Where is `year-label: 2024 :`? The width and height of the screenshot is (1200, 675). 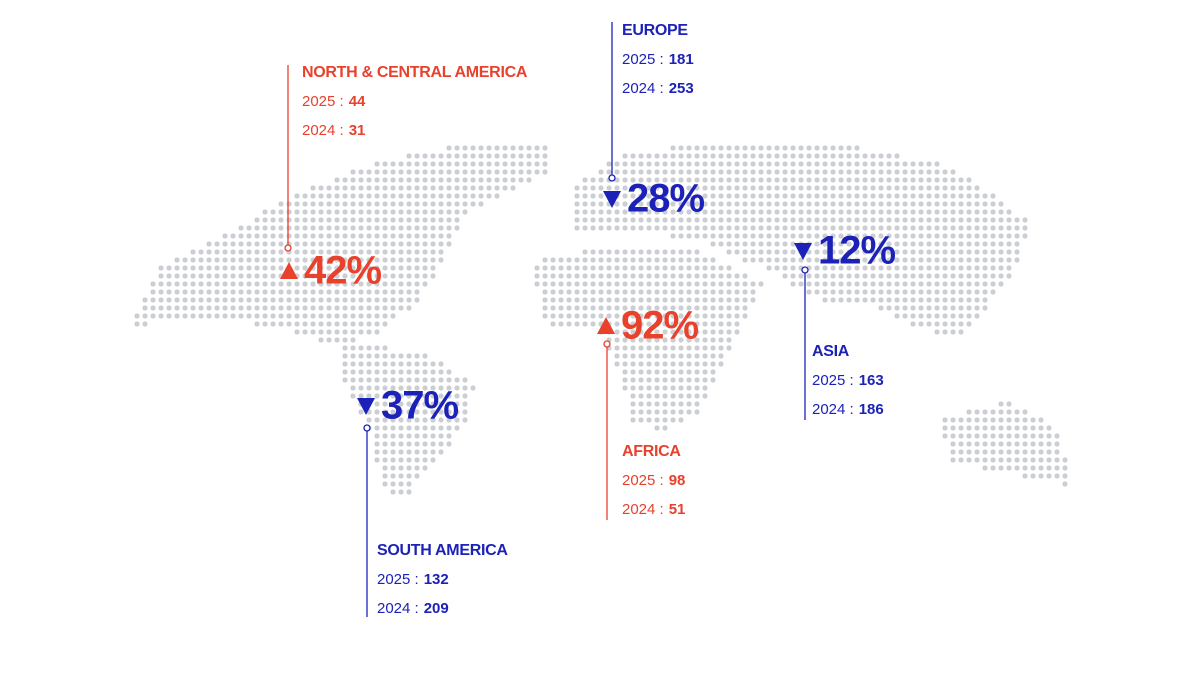
year-label: 2024 : is located at coordinates (398, 608).